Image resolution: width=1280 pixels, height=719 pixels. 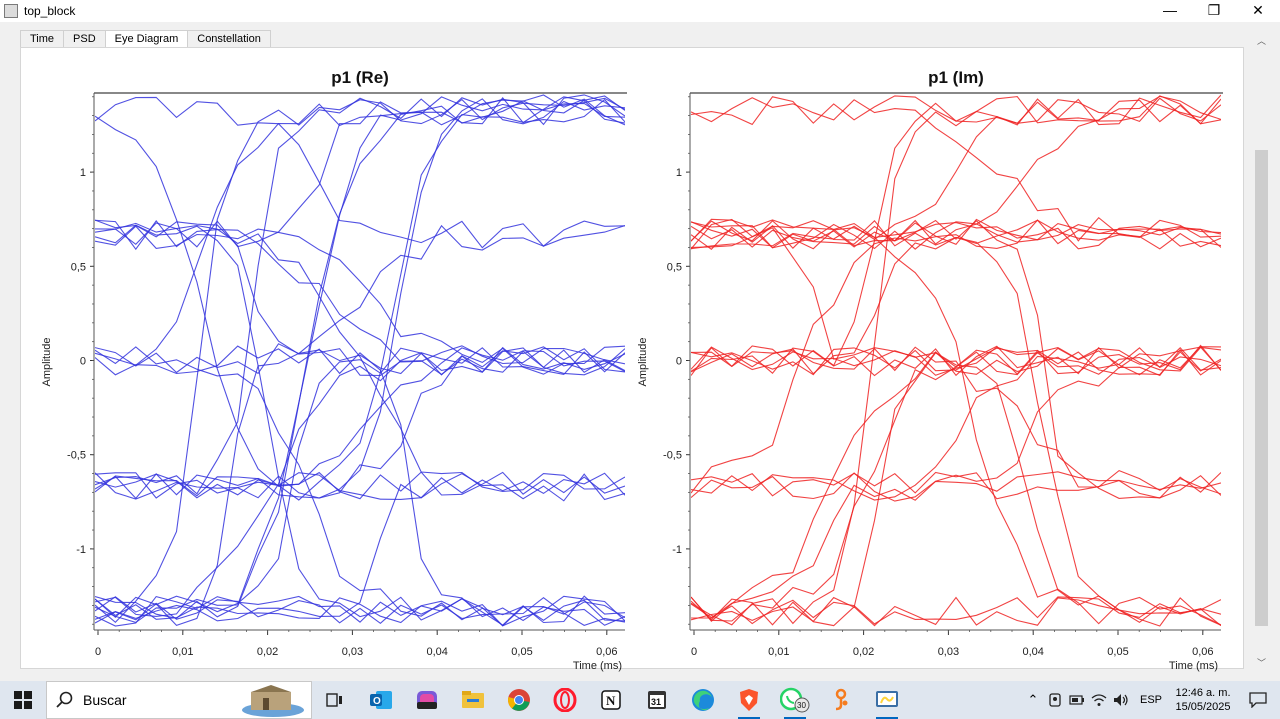 What do you see at coordinates (335, 700) in the screenshot?
I see `task-view-icon` at bounding box center [335, 700].